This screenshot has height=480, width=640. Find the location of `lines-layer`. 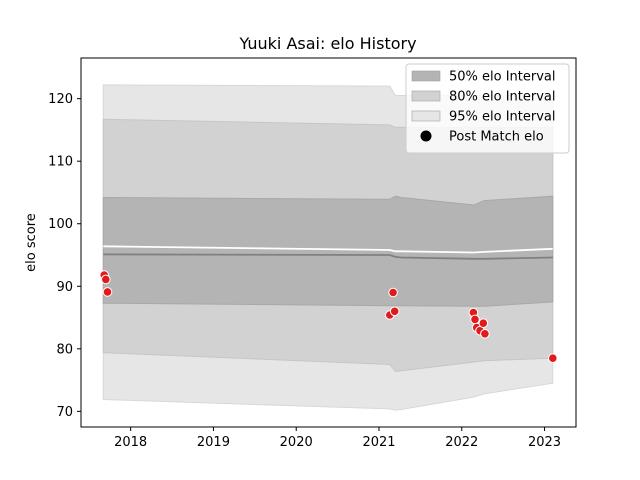

lines-layer is located at coordinates (328, 252).